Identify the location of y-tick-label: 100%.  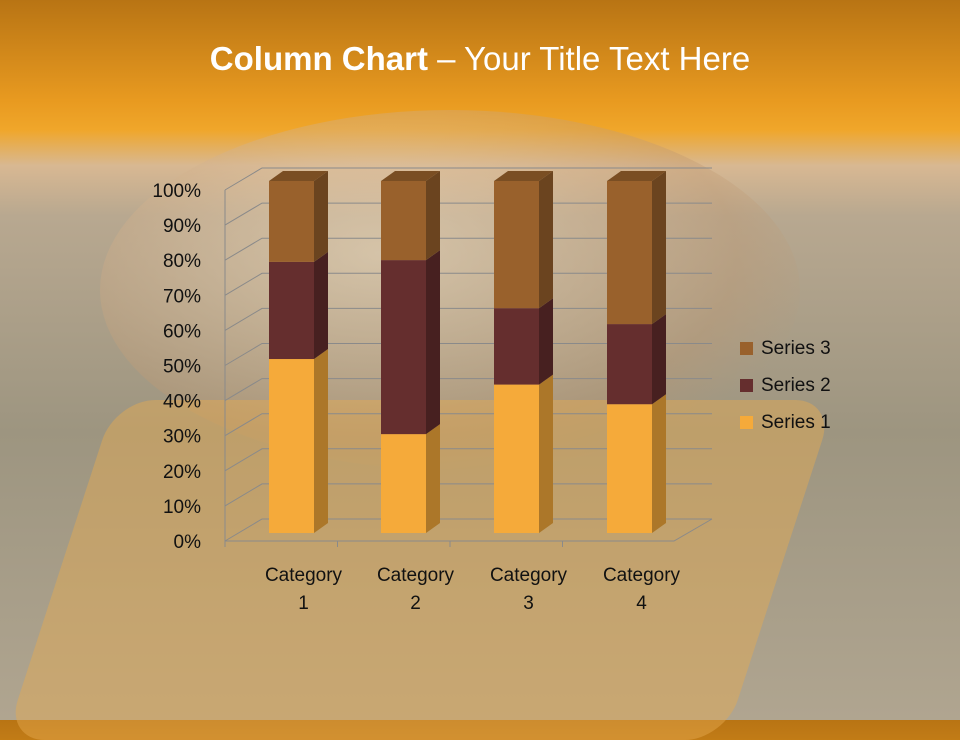
(176, 191).